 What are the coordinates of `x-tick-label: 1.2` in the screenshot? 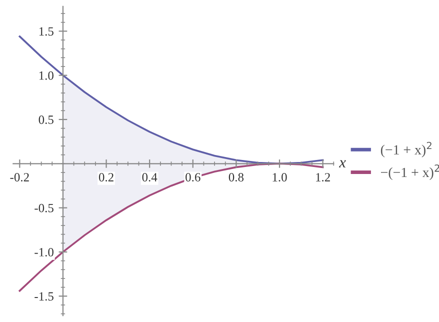 It's located at (323, 177).